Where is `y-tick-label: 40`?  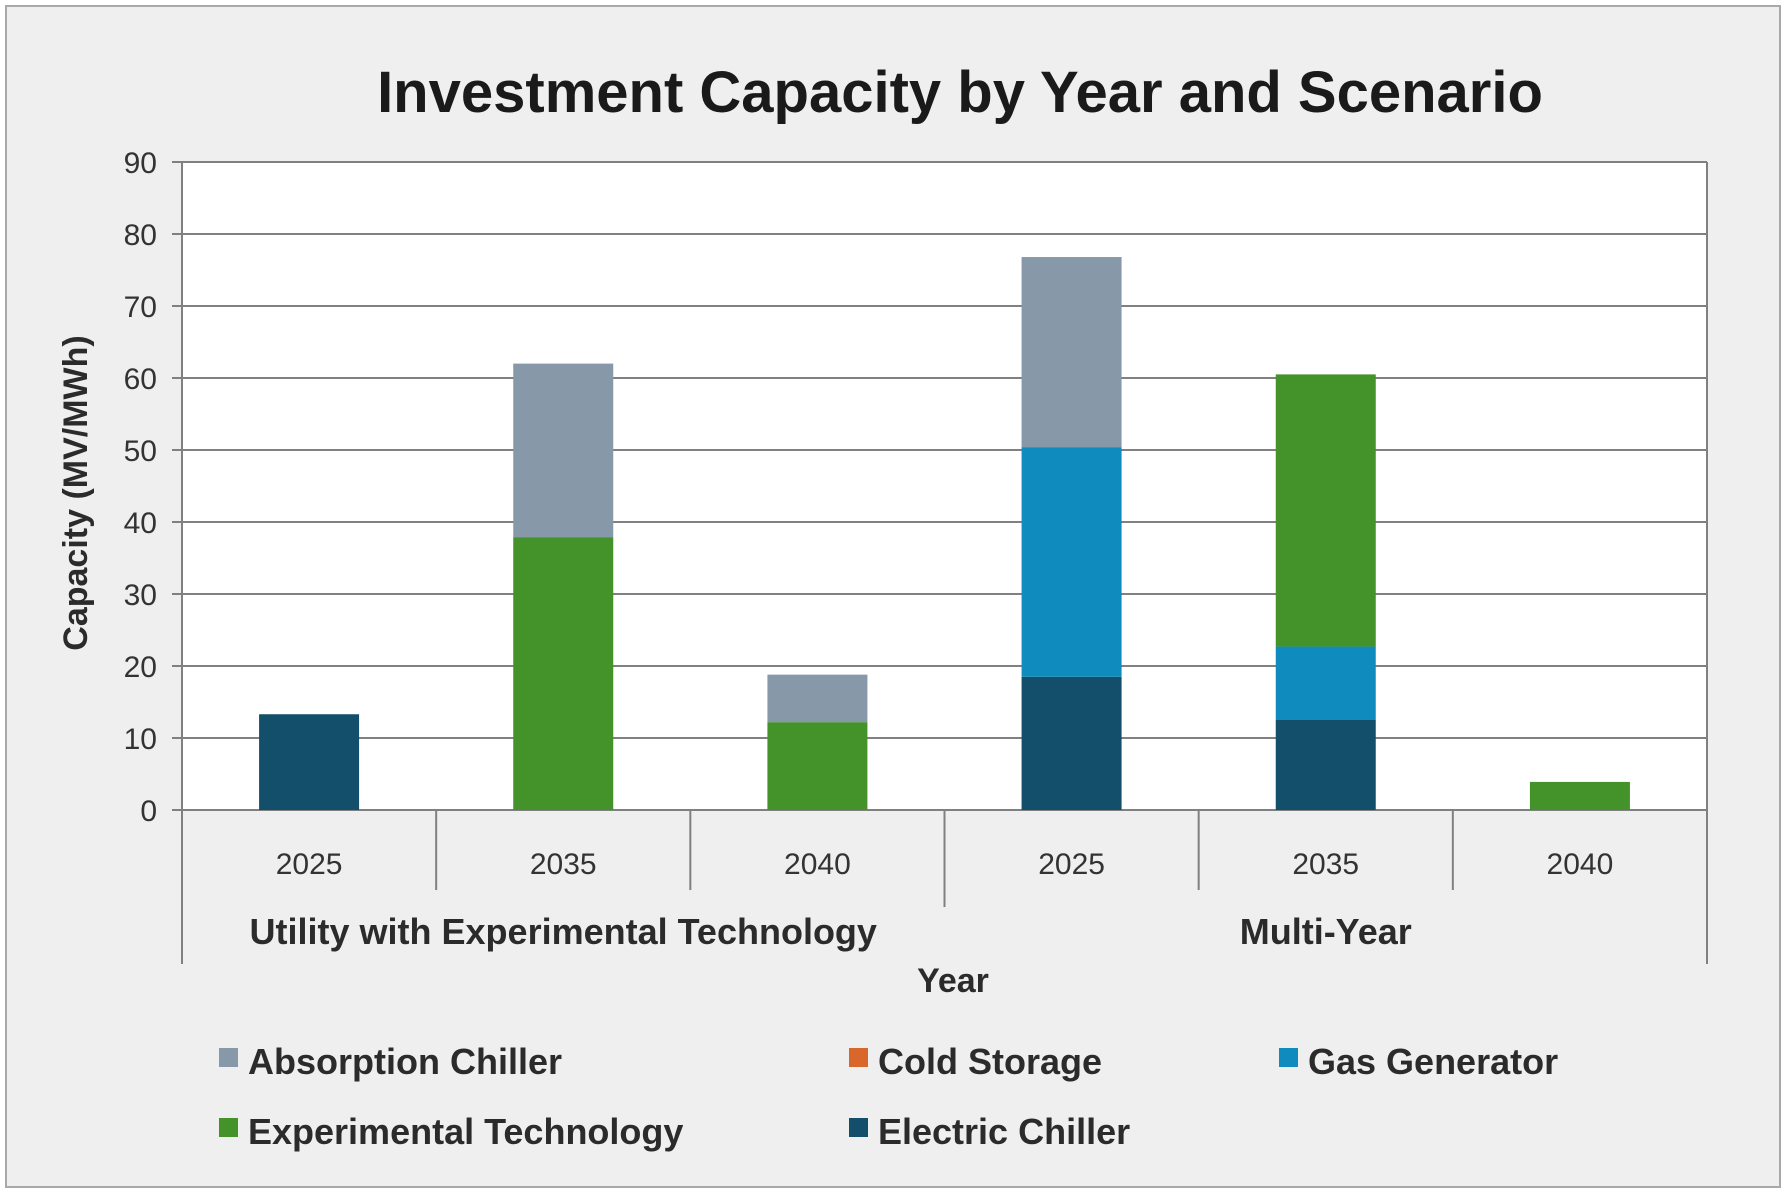
y-tick-label: 40 is located at coordinates (140, 523).